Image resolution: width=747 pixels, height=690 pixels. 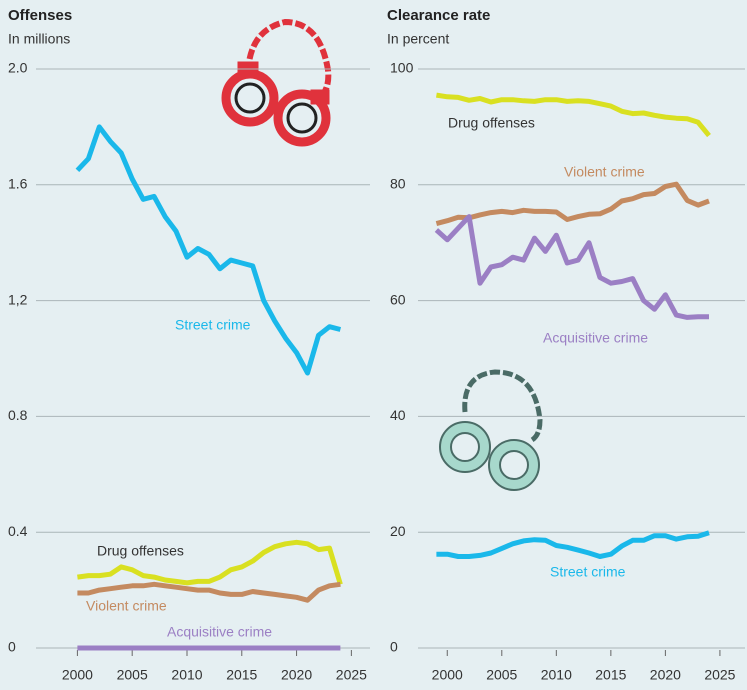 I want to click on y-tick-label: 60, so click(x=398, y=299).